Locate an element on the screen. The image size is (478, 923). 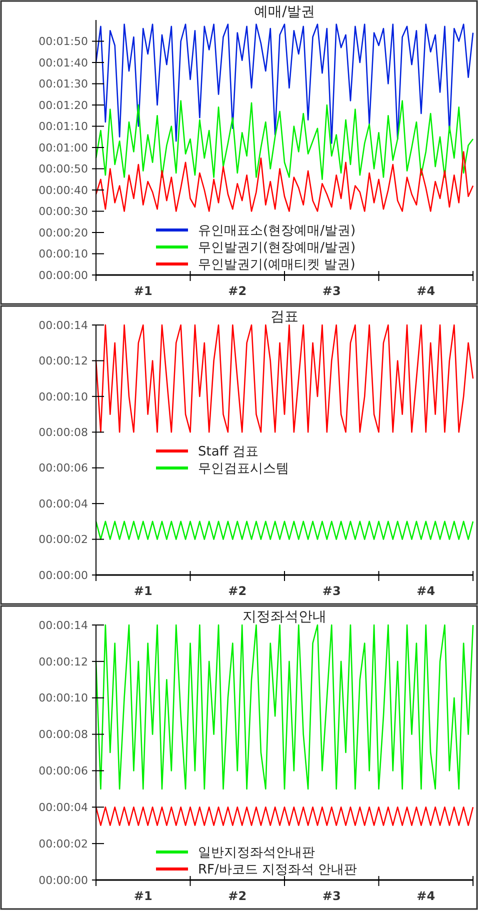
chart-title: 지정좌석안내 is located at coordinates (284, 617).